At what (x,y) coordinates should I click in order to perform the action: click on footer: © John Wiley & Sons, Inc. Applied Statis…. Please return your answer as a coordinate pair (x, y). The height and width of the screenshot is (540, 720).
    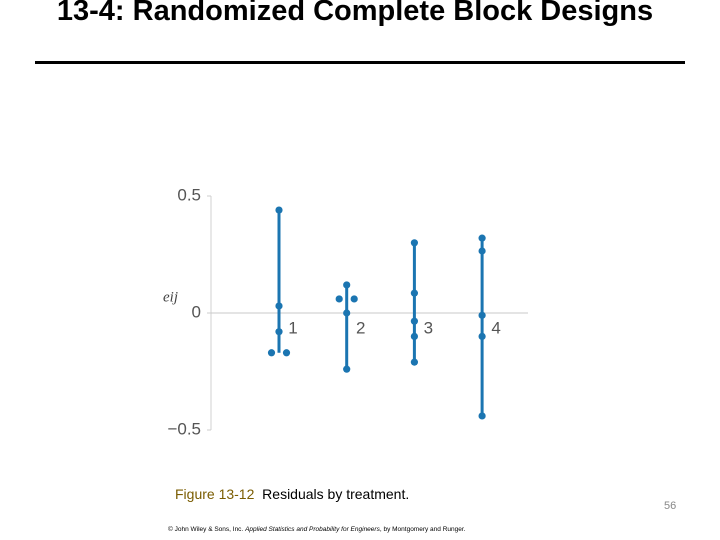
    Looking at the image, I should click on (316, 529).